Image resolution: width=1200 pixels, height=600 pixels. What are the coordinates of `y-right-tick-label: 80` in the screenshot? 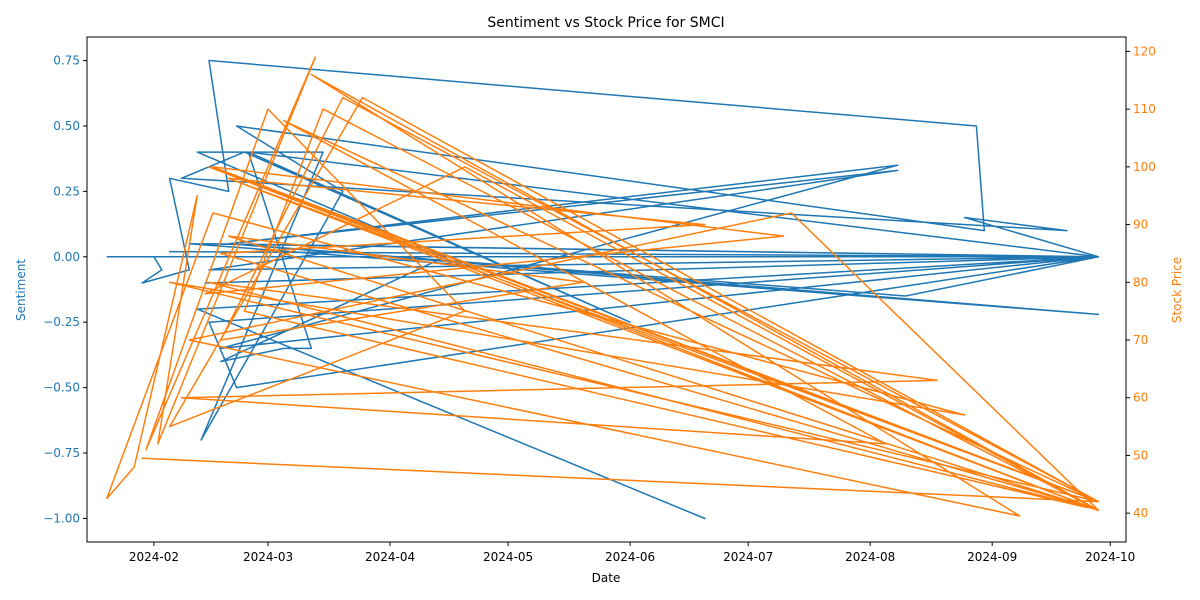 It's located at (1140, 282).